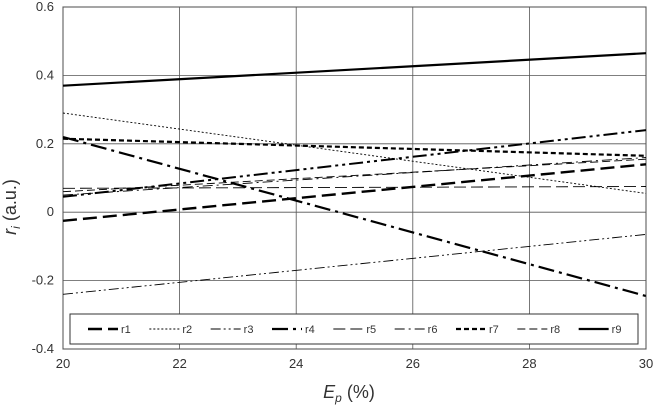  Describe the element at coordinates (45, 7) in the screenshot. I see `y-tick-label: 0.6` at that location.